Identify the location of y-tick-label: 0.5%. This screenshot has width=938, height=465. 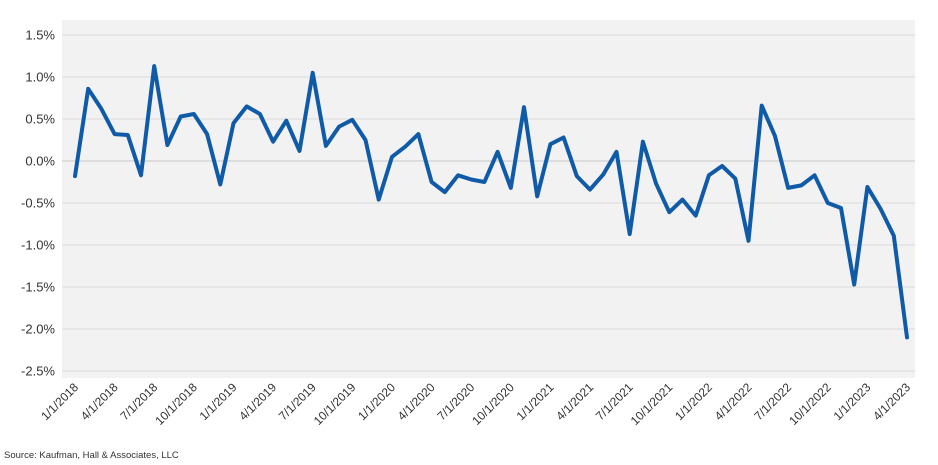
(40, 119).